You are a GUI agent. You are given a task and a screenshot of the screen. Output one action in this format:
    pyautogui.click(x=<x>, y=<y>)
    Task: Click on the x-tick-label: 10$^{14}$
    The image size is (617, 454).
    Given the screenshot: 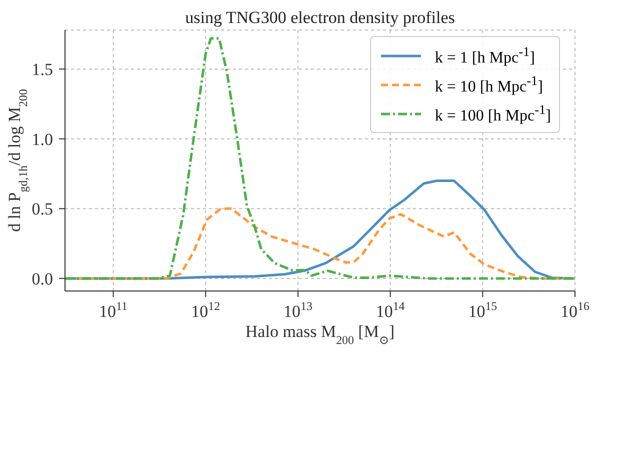 What is the action you would take?
    pyautogui.click(x=390, y=310)
    